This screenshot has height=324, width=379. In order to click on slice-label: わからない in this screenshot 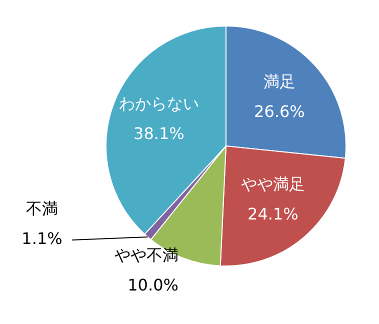, I will do `click(158, 104)`.